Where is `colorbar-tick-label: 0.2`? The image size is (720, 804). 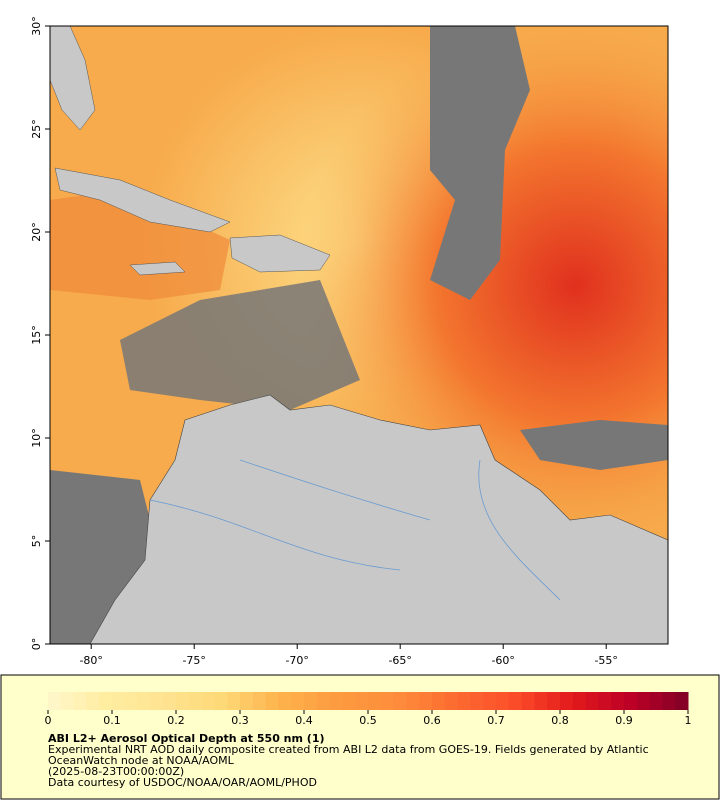
colorbar-tick-label: 0.2 is located at coordinates (176, 720).